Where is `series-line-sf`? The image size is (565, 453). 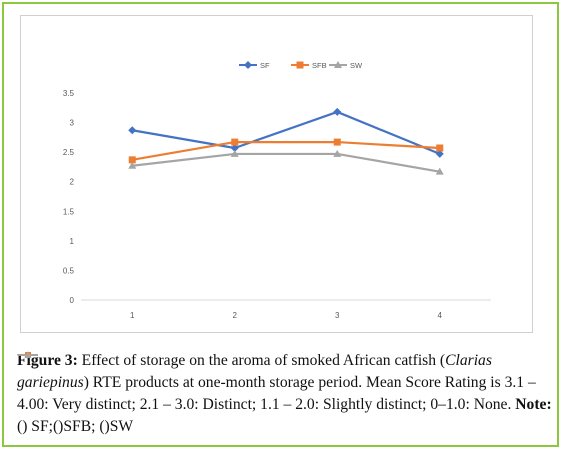
series-line-sf is located at coordinates (286, 132).